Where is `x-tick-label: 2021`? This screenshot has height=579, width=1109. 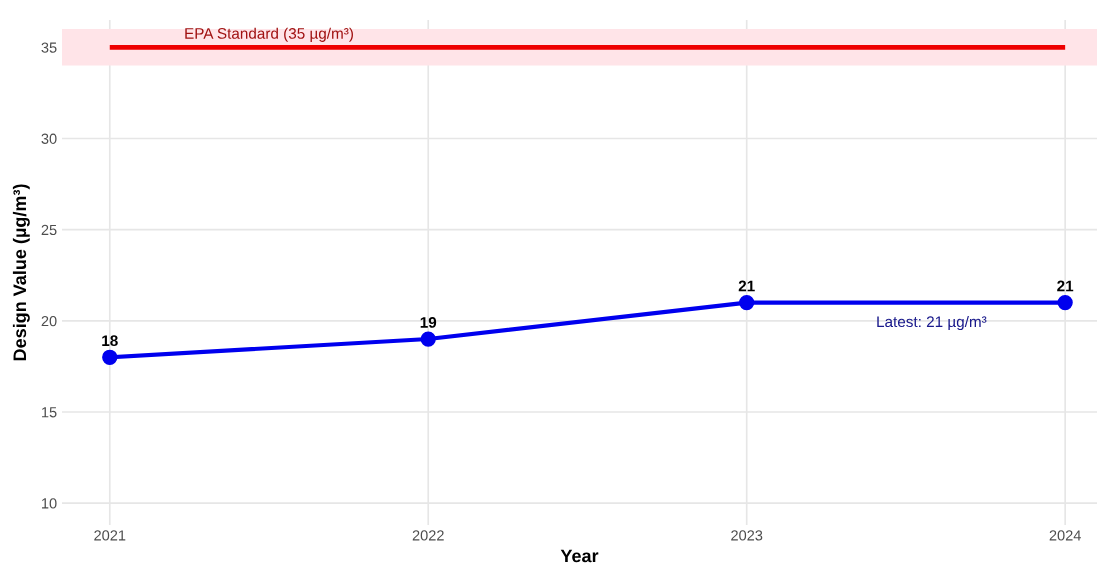 x-tick-label: 2021 is located at coordinates (110, 535).